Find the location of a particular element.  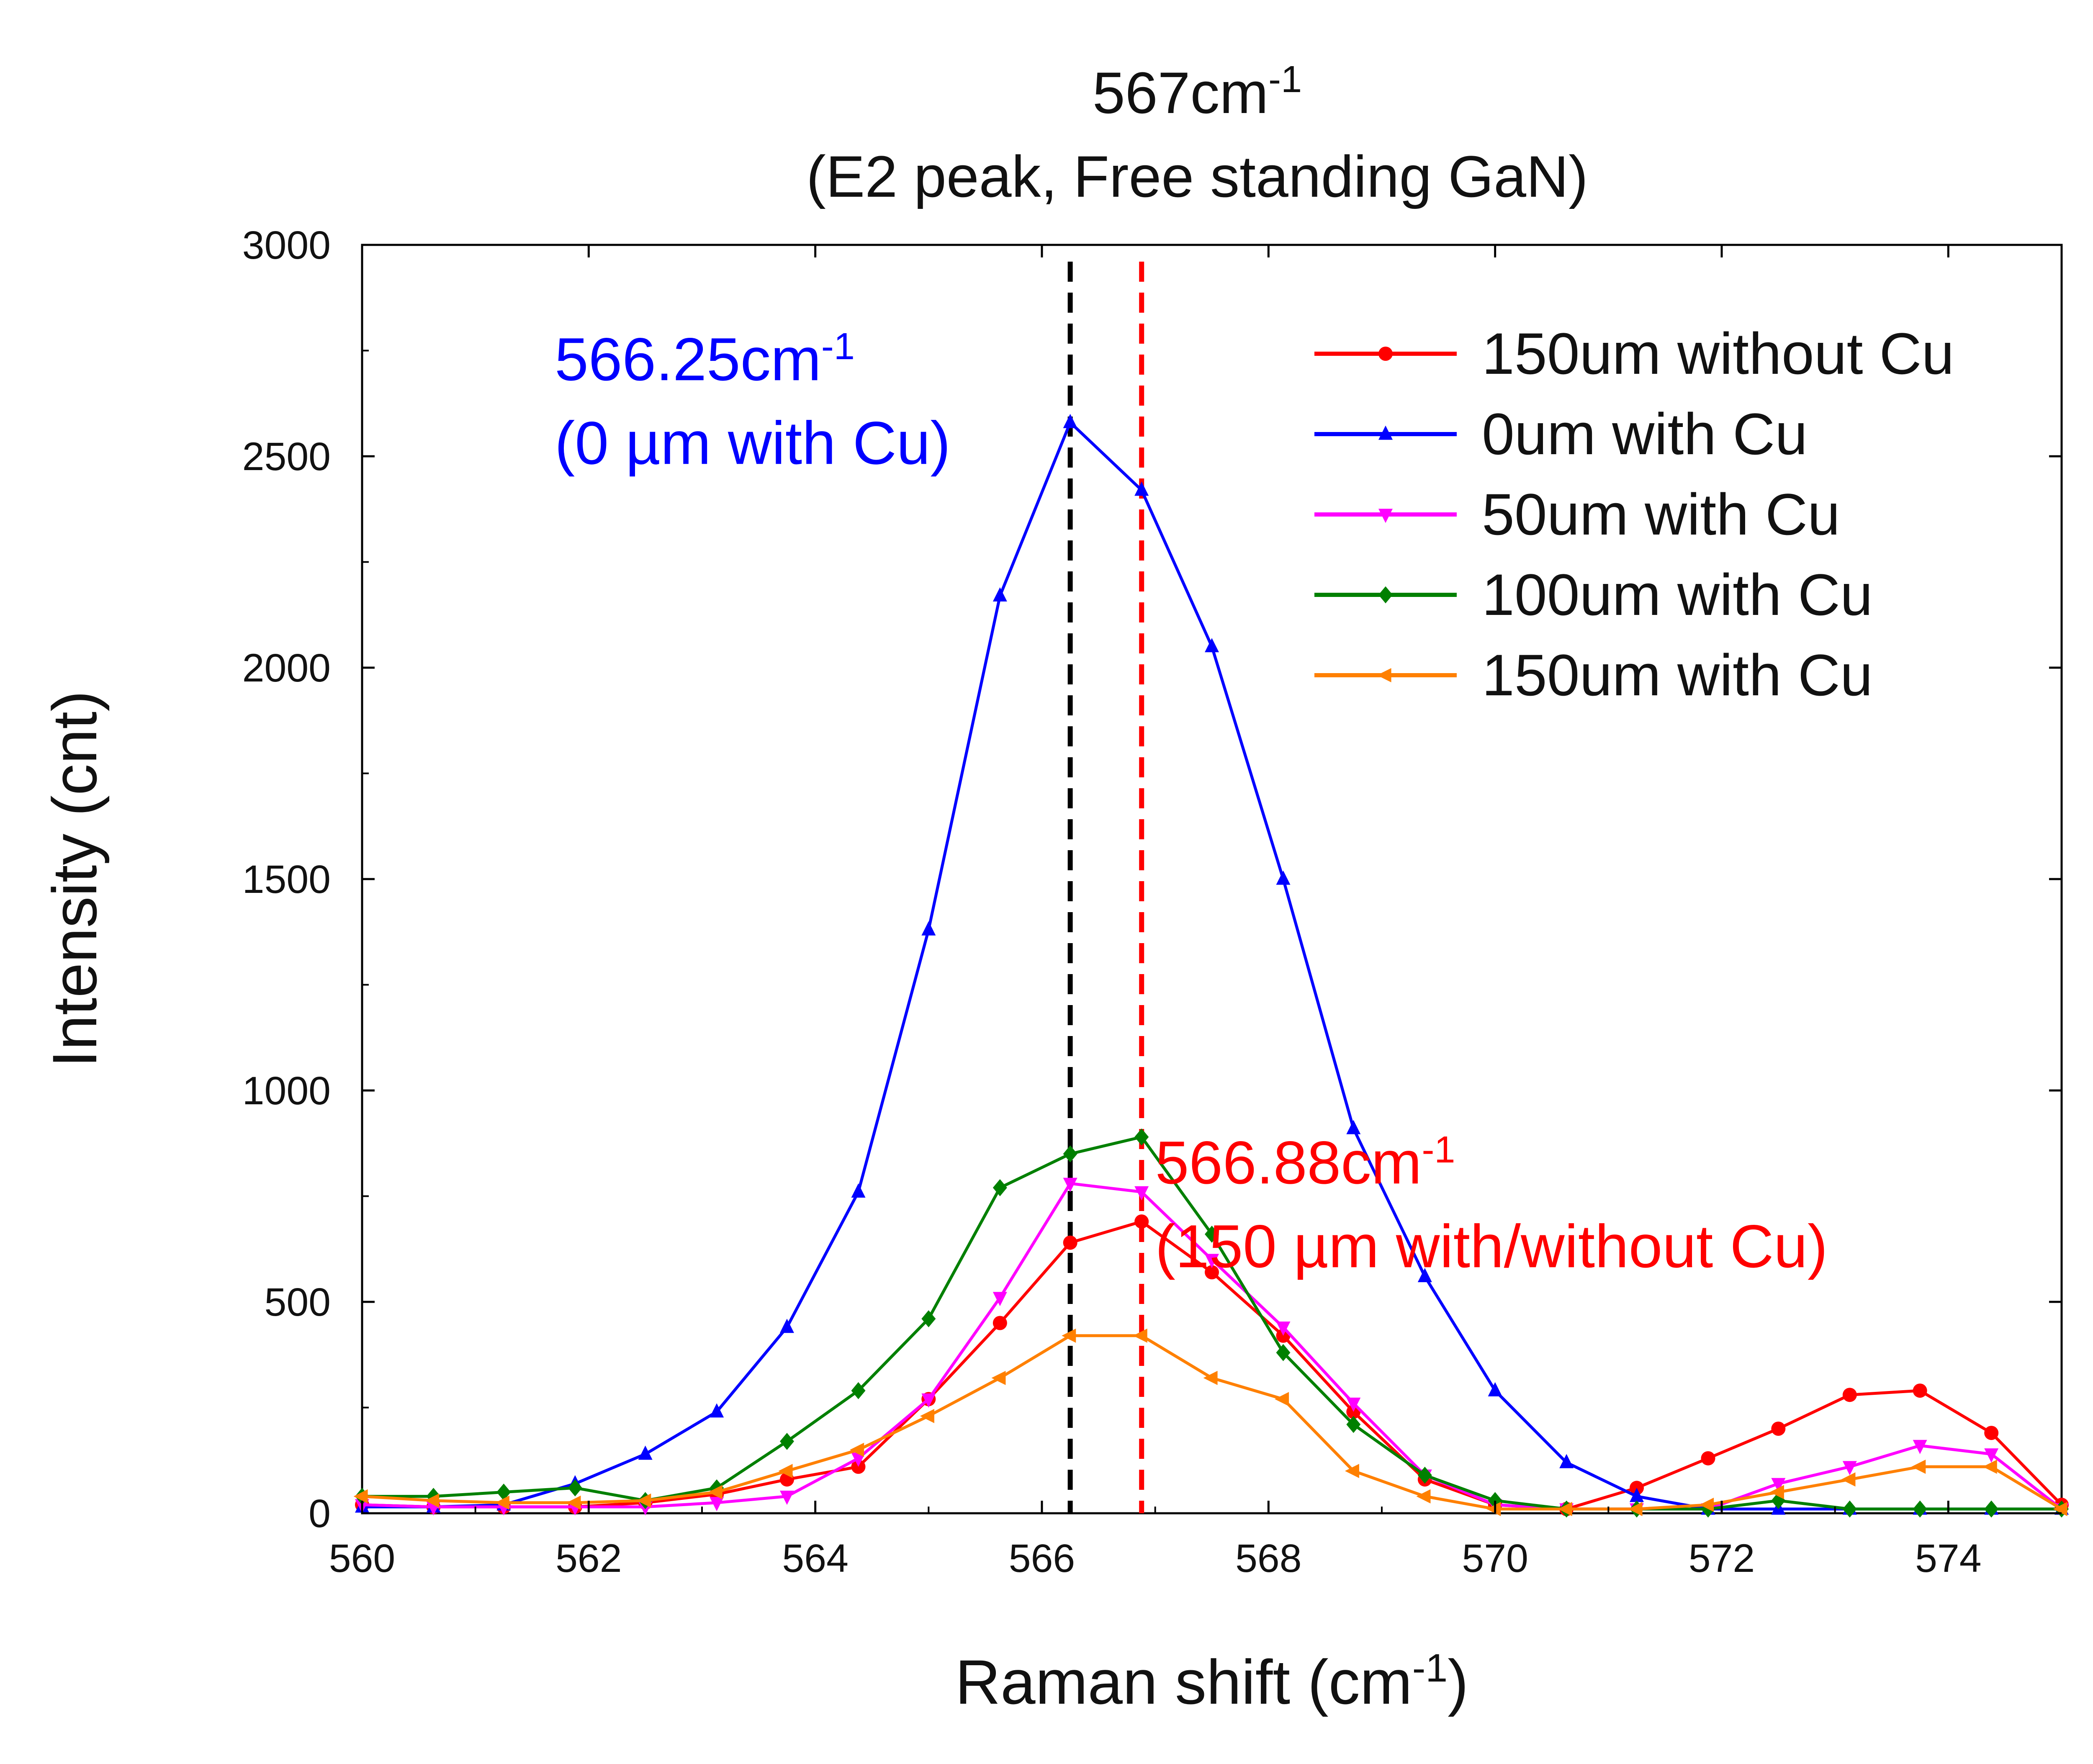

legend-label: 100um with Cu is located at coordinates (1677, 594).